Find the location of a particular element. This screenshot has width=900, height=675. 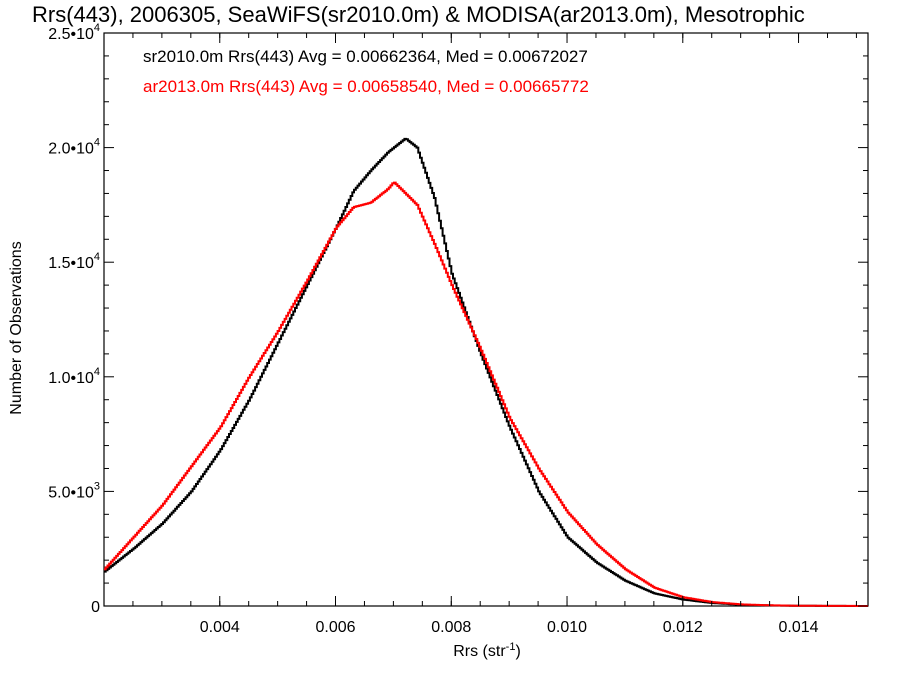

y-tick-label: 5.0•103 is located at coordinates (74, 490).